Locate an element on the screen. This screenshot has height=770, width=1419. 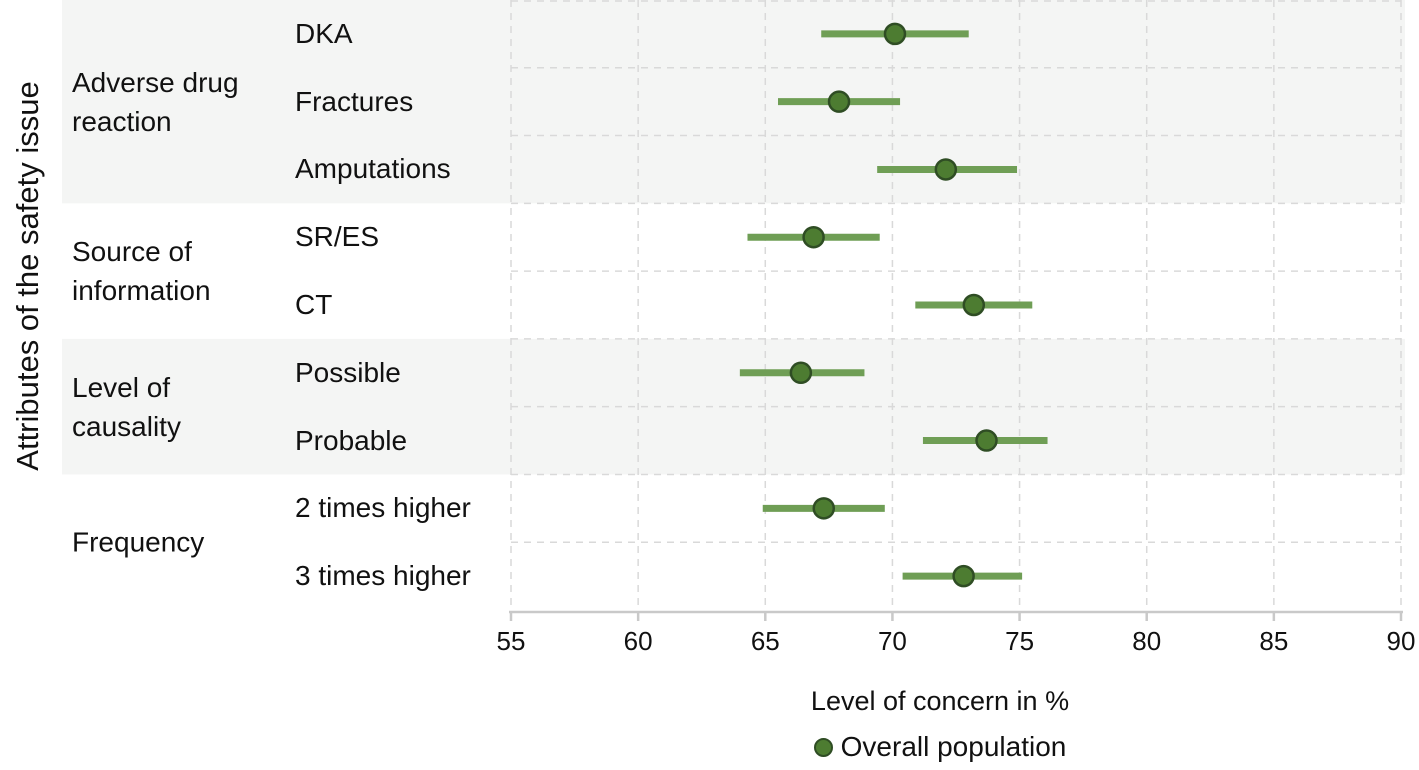
x-tick-label: 55 is located at coordinates (511, 641).